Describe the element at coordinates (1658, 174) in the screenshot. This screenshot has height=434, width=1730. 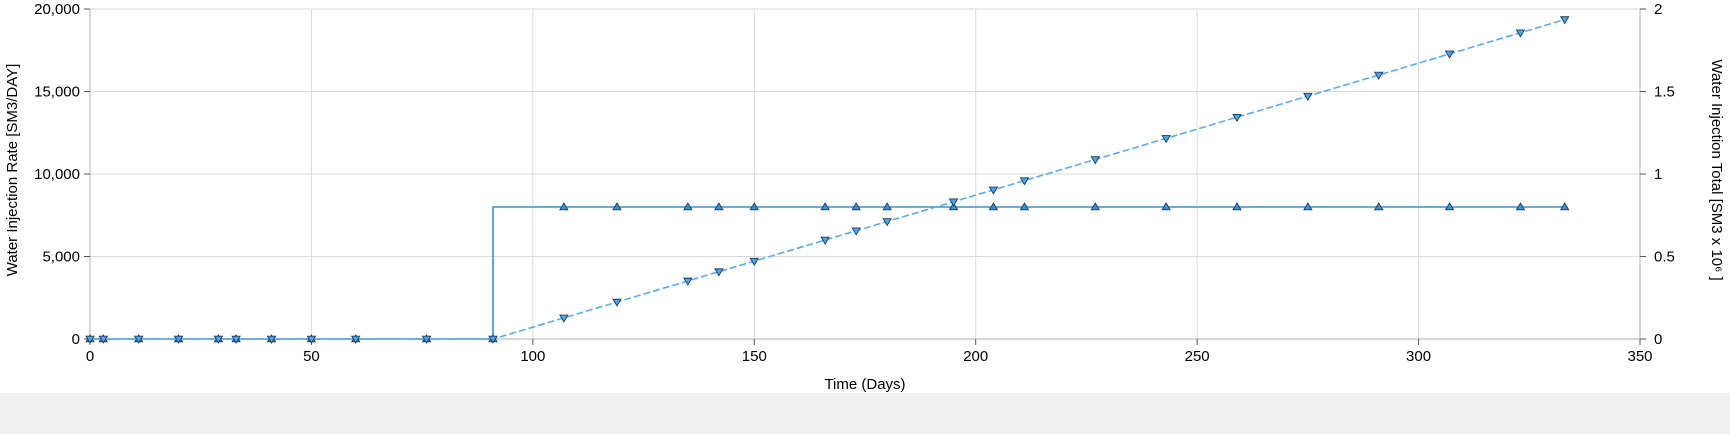
I see `right-y-tick-label: 1` at that location.